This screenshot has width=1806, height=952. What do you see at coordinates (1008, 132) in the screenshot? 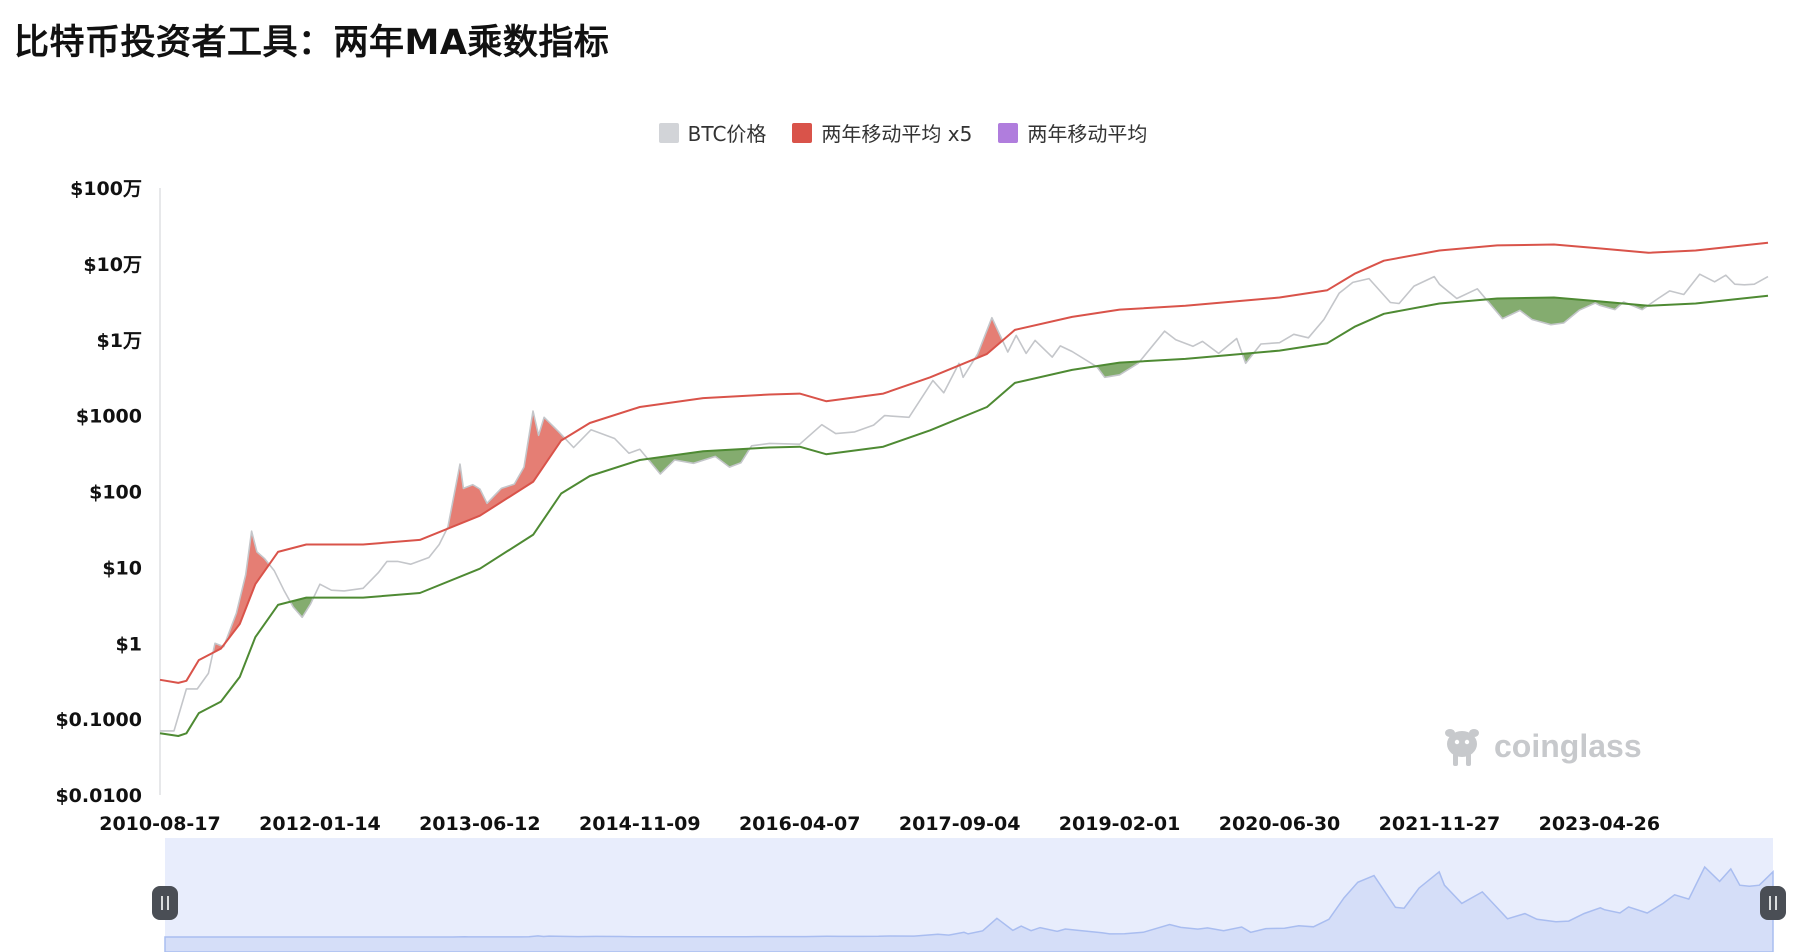
I see `legend-swatch-ma2y` at bounding box center [1008, 132].